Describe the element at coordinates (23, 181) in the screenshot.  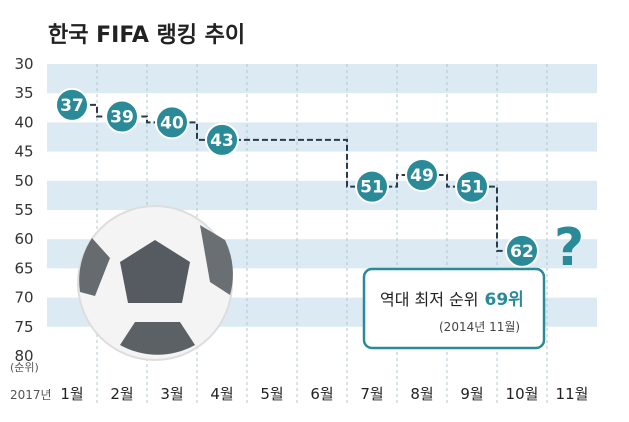
I see `y-tick-label: 50` at that location.